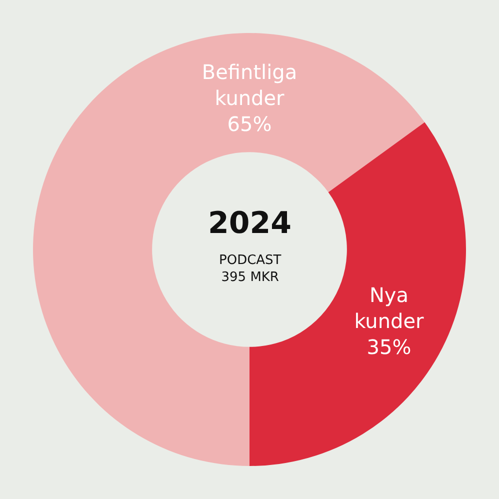 Image resolution: width=499 pixels, height=499 pixels. I want to click on data-label: 35%, so click(389, 346).